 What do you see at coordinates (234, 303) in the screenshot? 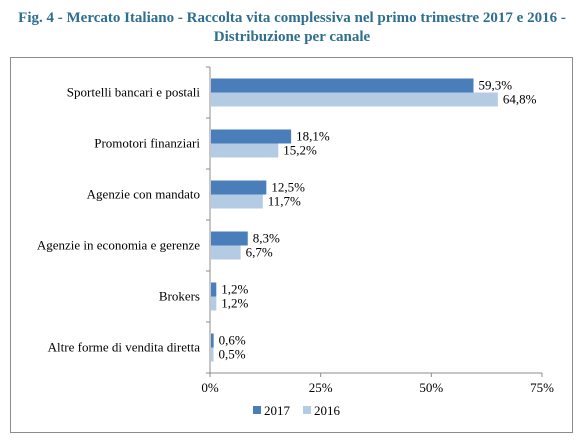
I see `data-label-2016: 1,2%` at bounding box center [234, 303].